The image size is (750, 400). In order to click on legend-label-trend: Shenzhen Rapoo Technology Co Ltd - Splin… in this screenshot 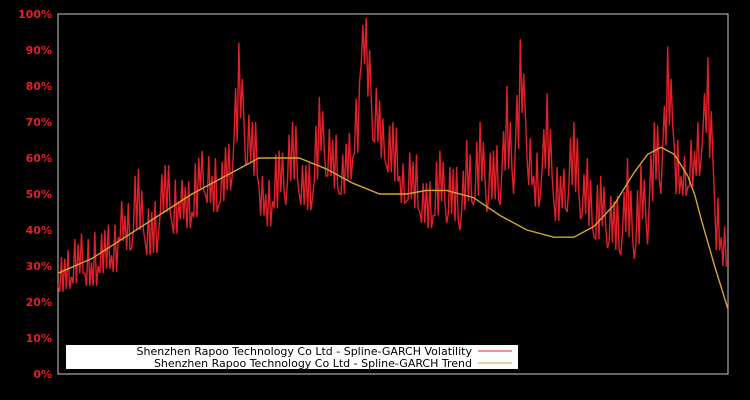, I will do `click(313, 363)`.